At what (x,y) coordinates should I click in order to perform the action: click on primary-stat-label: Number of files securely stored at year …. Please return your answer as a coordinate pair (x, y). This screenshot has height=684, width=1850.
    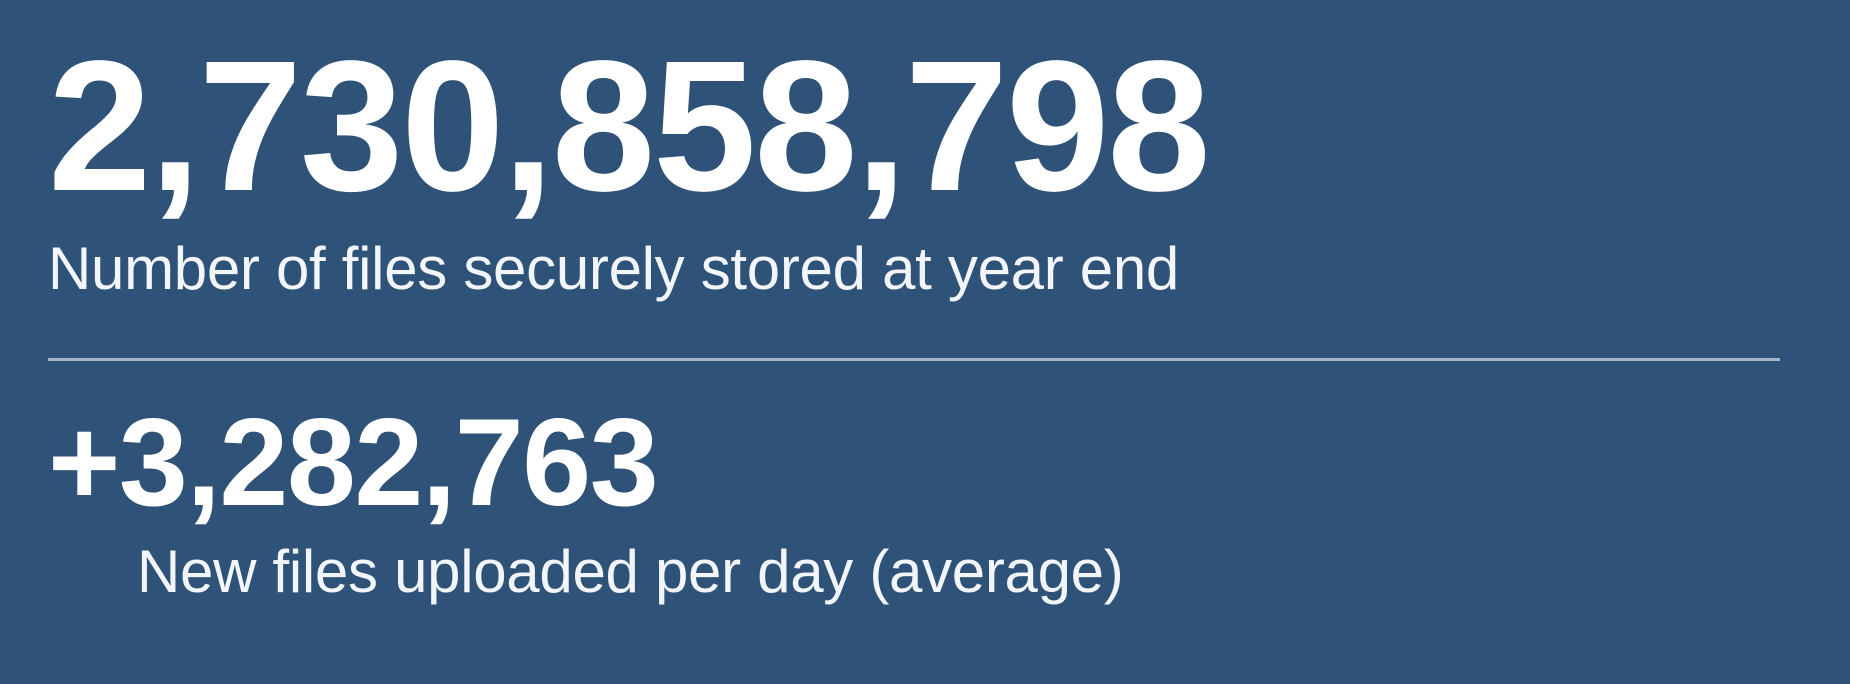
    Looking at the image, I should click on (613, 268).